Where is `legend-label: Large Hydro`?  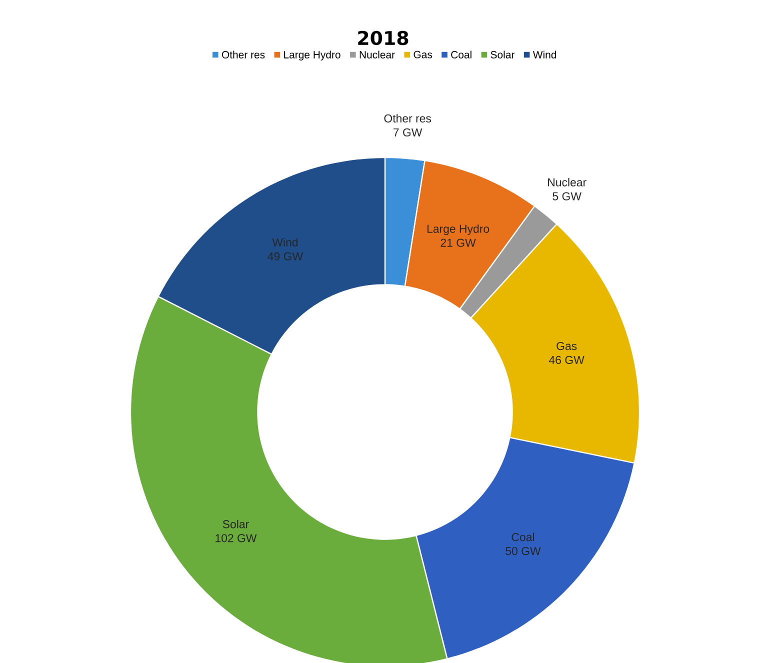
legend-label: Large Hydro is located at coordinates (312, 55).